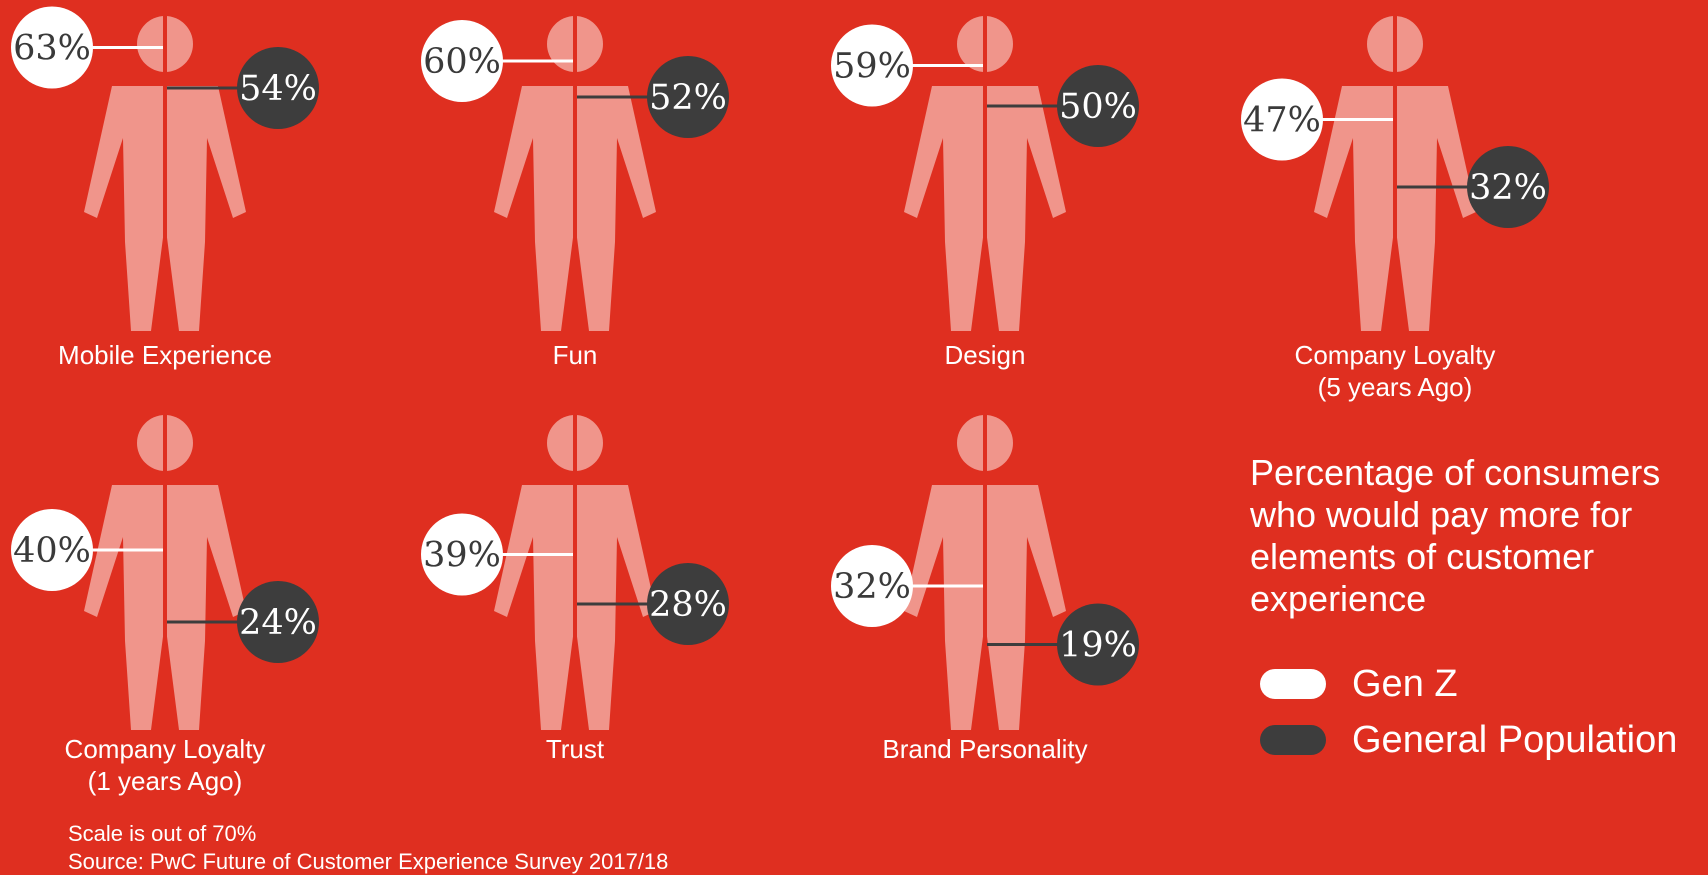 The image size is (1708, 875). I want to click on category-label: (1 years Ago), so click(165, 781).